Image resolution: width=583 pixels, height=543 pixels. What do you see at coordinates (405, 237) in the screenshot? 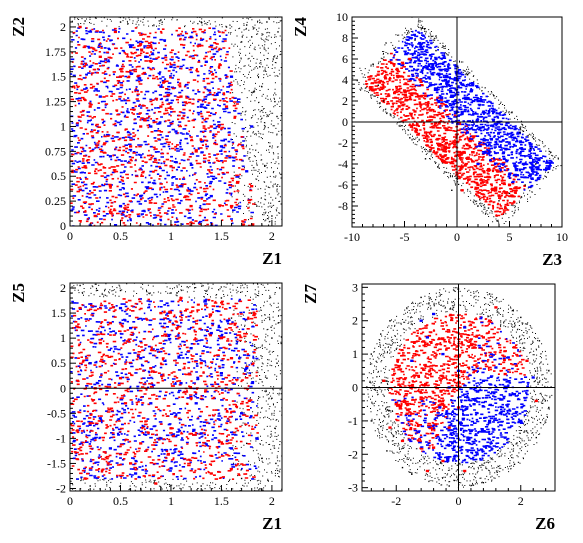
I see `x-tick-label: -5` at bounding box center [405, 237].